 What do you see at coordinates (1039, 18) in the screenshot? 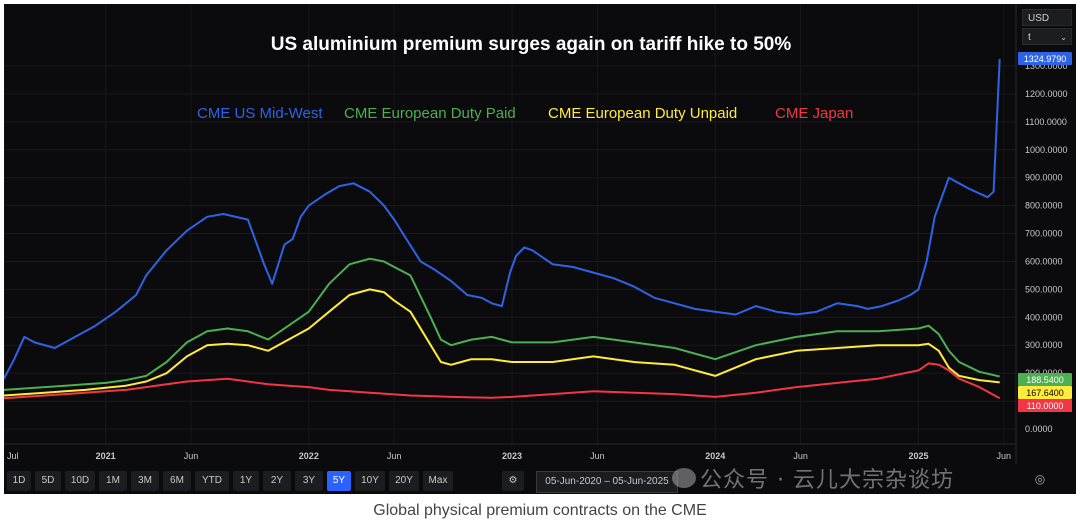
I see `currency-value: USD` at bounding box center [1039, 18].